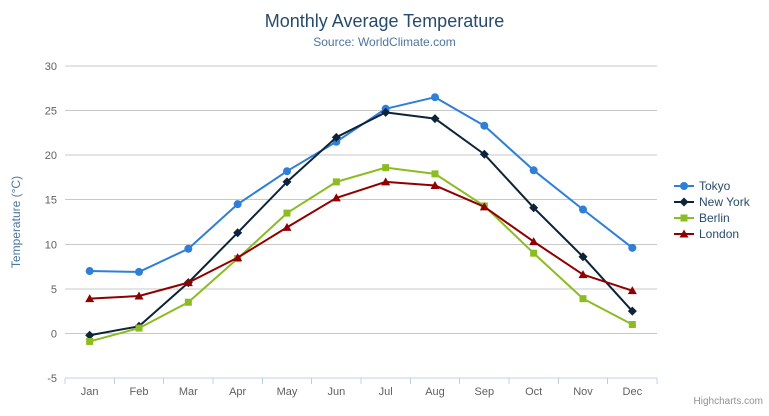 This screenshot has width=769, height=416. I want to click on x-tick-label: Mar, so click(188, 392).